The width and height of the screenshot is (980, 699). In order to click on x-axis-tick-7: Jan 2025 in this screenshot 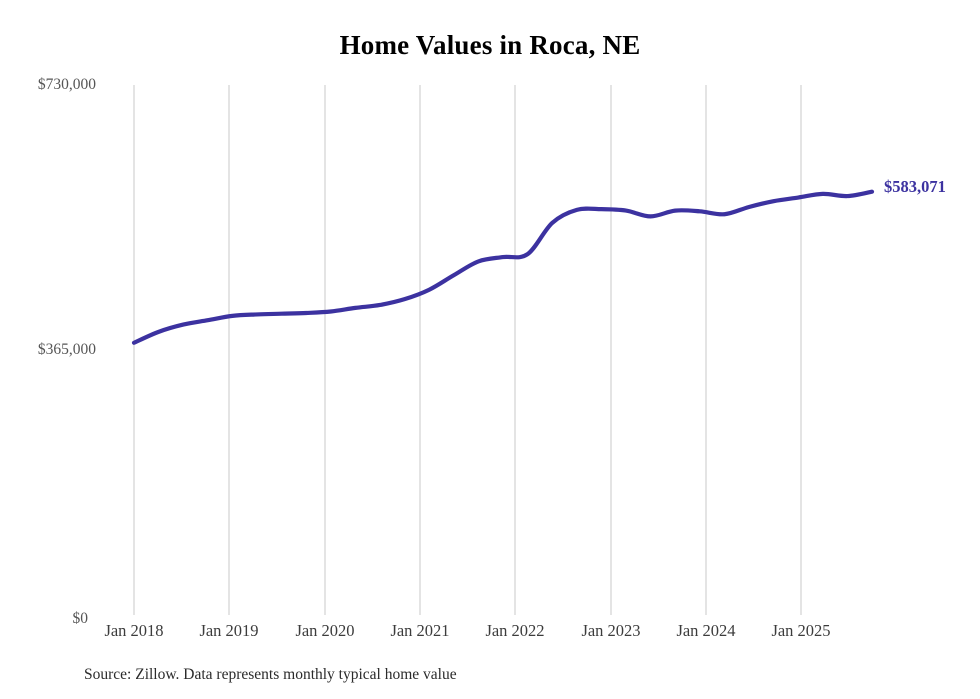, I will do `click(801, 630)`.